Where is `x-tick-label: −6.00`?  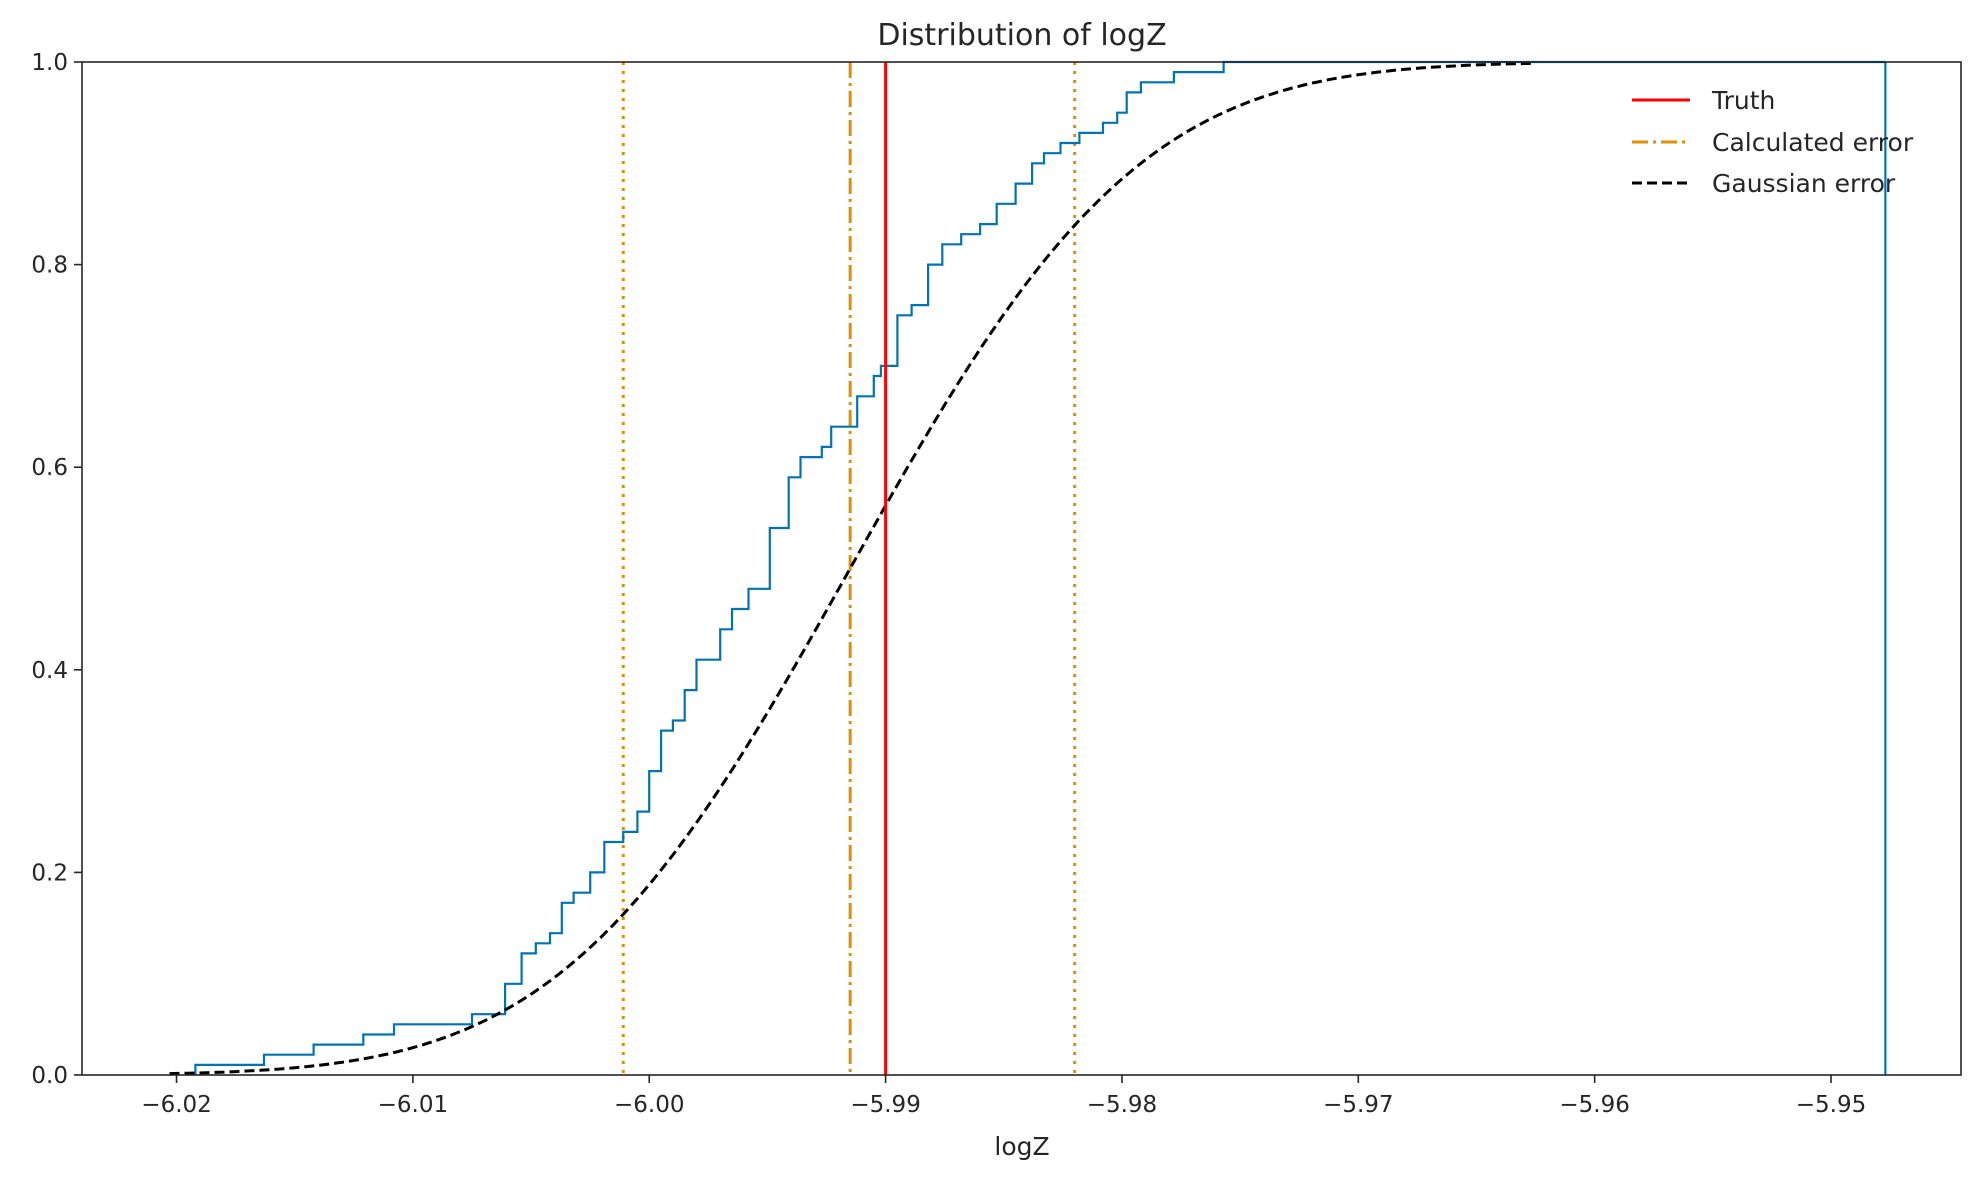 x-tick-label: −6.00 is located at coordinates (649, 1105).